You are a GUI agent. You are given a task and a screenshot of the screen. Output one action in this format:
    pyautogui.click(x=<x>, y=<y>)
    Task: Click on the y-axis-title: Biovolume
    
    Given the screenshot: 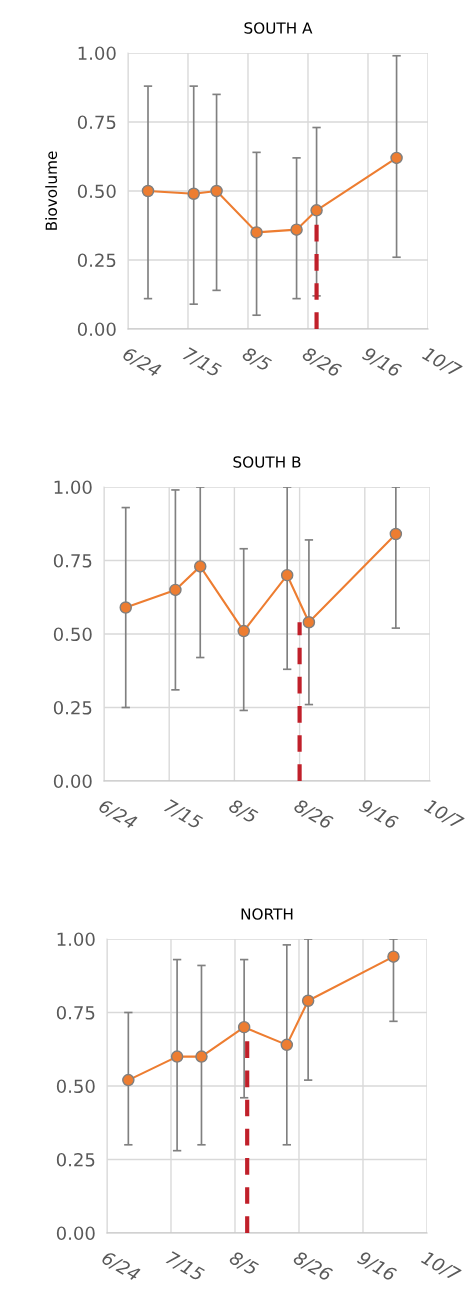 What is the action you would take?
    pyautogui.click(x=51, y=190)
    